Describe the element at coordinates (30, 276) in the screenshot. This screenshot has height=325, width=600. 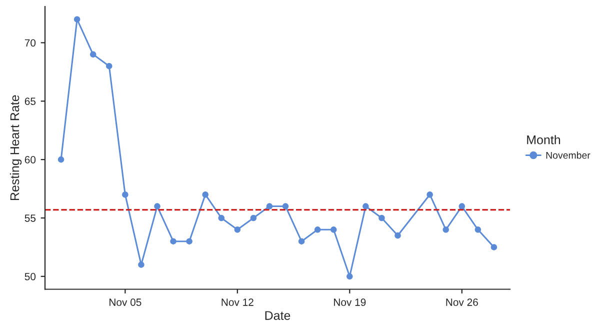
I see `y-tick-label: 50` at that location.